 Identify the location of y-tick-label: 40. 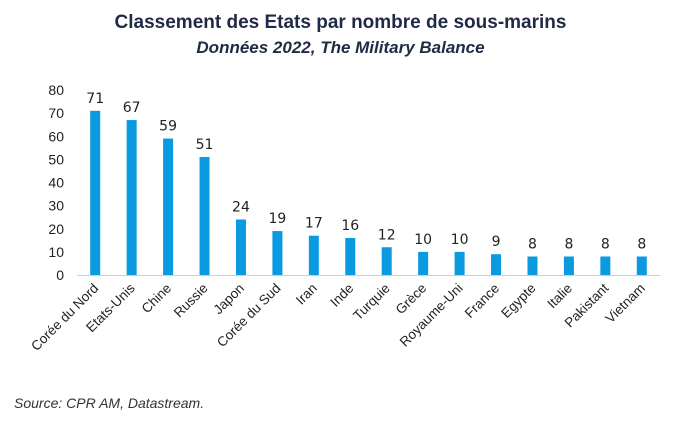
(56, 183).